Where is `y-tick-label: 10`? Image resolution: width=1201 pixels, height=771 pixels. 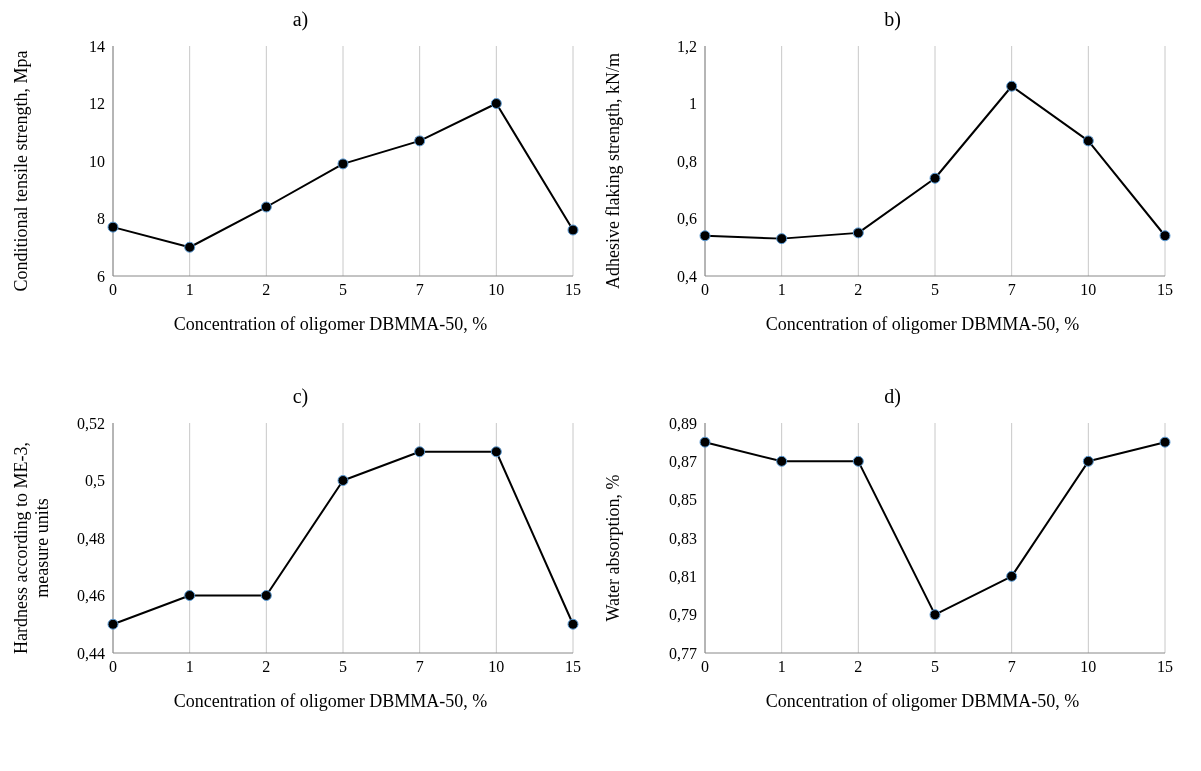 y-tick-label: 10 is located at coordinates (97, 161).